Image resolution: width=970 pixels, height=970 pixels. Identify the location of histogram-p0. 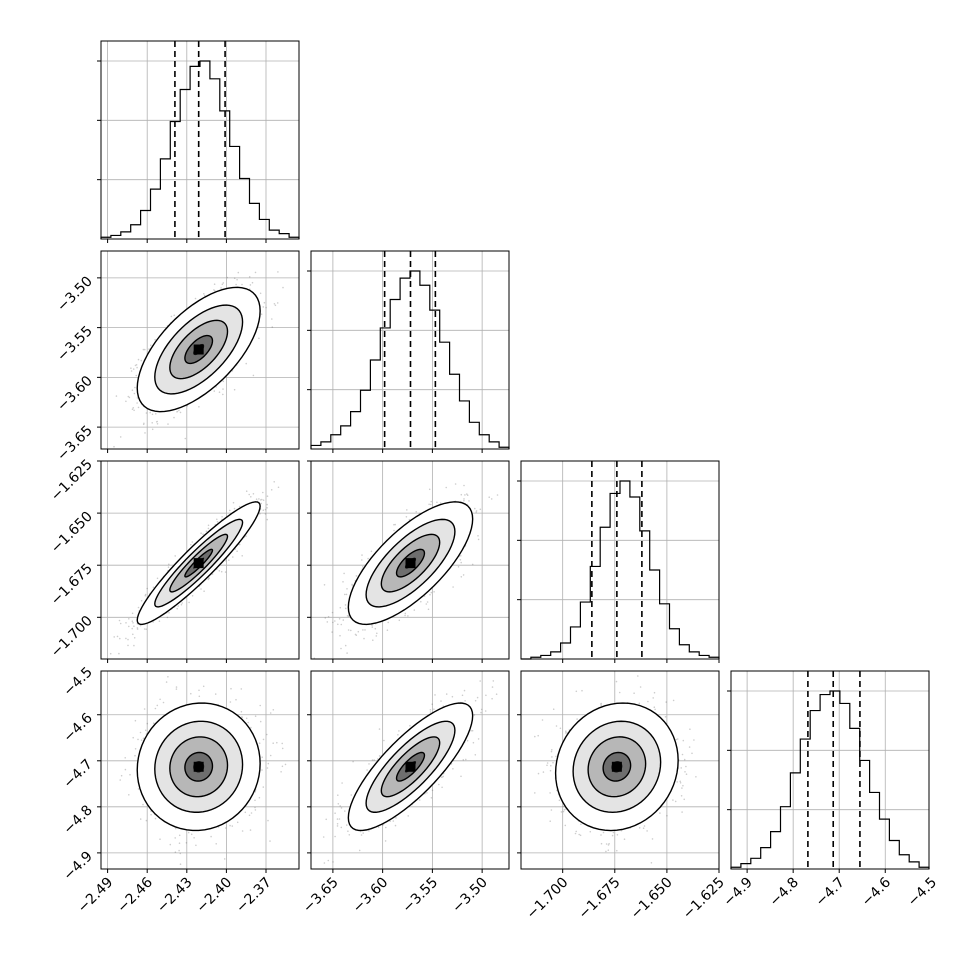
(200, 149).